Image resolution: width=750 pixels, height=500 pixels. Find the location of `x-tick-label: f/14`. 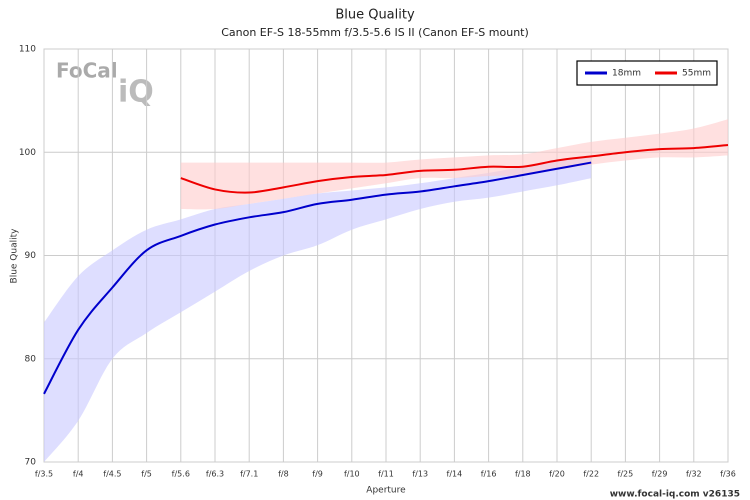

x-tick-label: f/14 is located at coordinates (455, 474).